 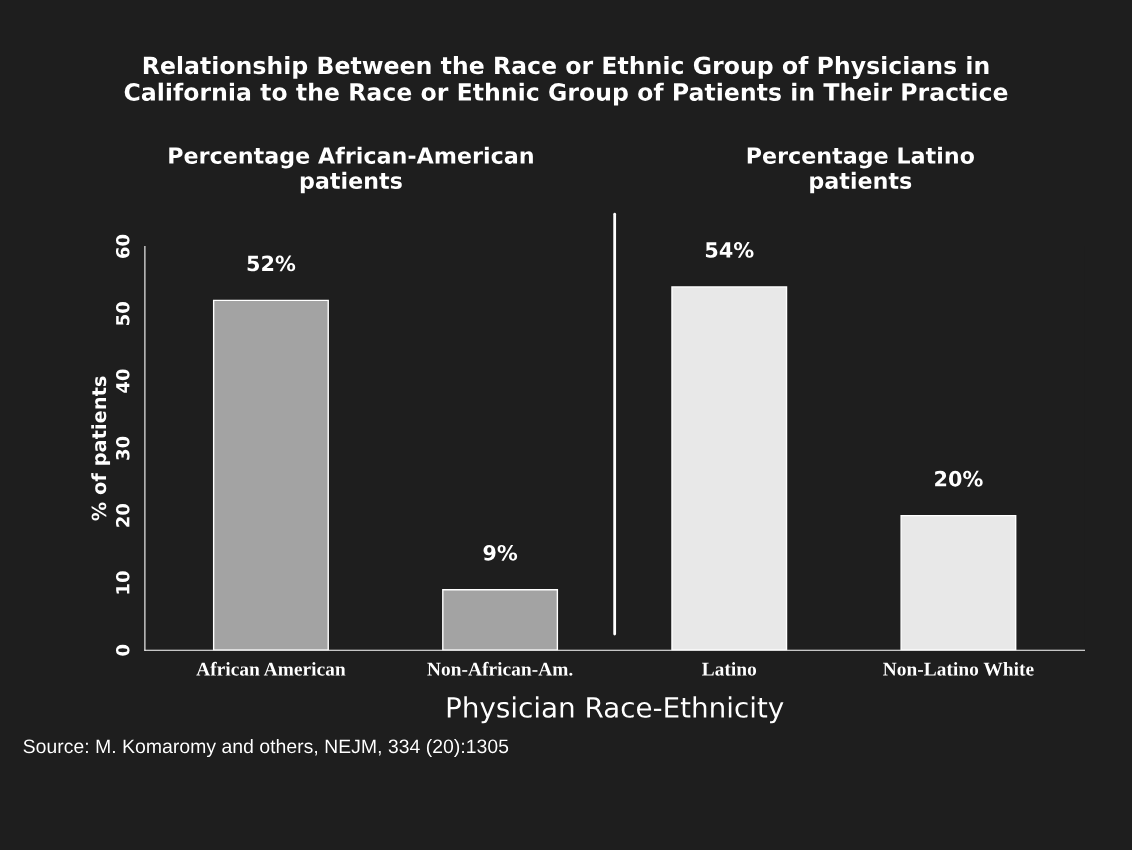 What do you see at coordinates (615, 710) in the screenshot?
I see `x-axis-title: Physician Race-Ethnicity` at bounding box center [615, 710].